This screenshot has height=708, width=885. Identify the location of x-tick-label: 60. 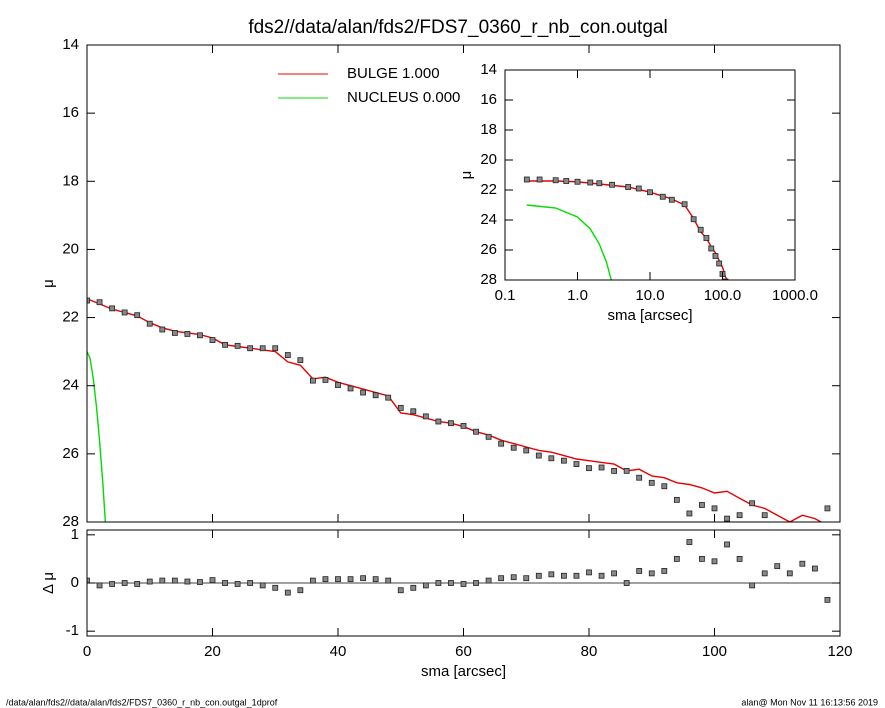
(463, 651).